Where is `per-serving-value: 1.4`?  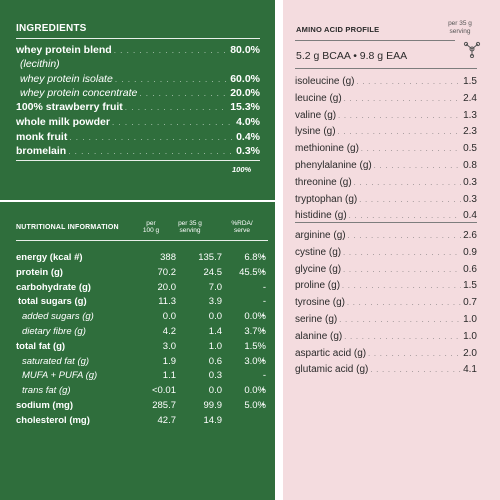
per-serving-value: 1.4 is located at coordinates (215, 331).